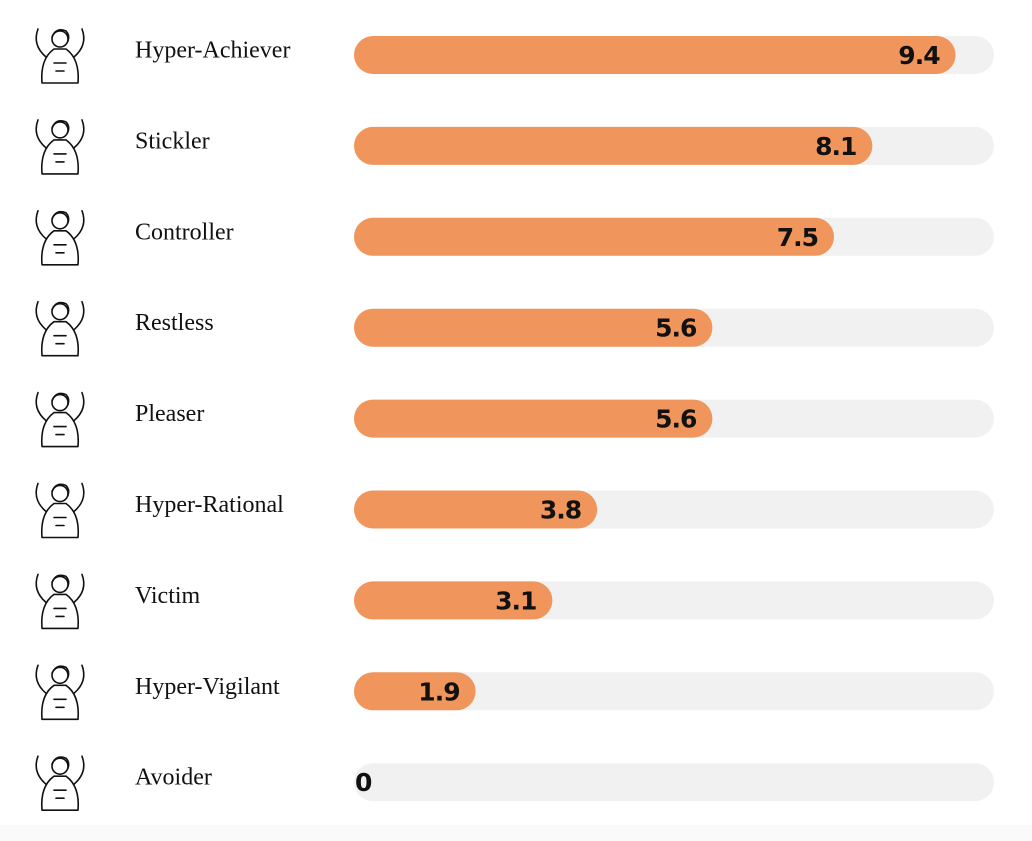 The height and width of the screenshot is (841, 1032). I want to click on category-label: Pleaser, so click(169, 414).